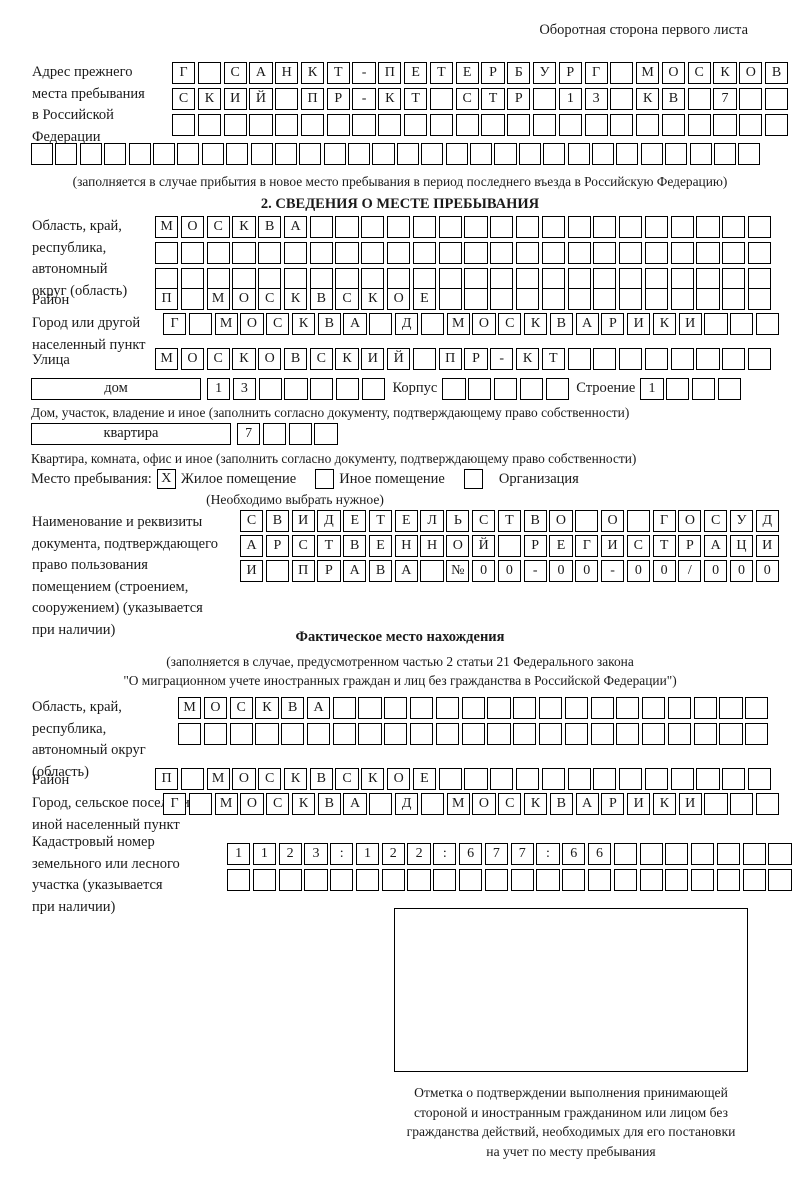 The height and width of the screenshot is (1180, 800). What do you see at coordinates (445, 854) in the screenshot?
I see `char-cell: :` at bounding box center [445, 854].